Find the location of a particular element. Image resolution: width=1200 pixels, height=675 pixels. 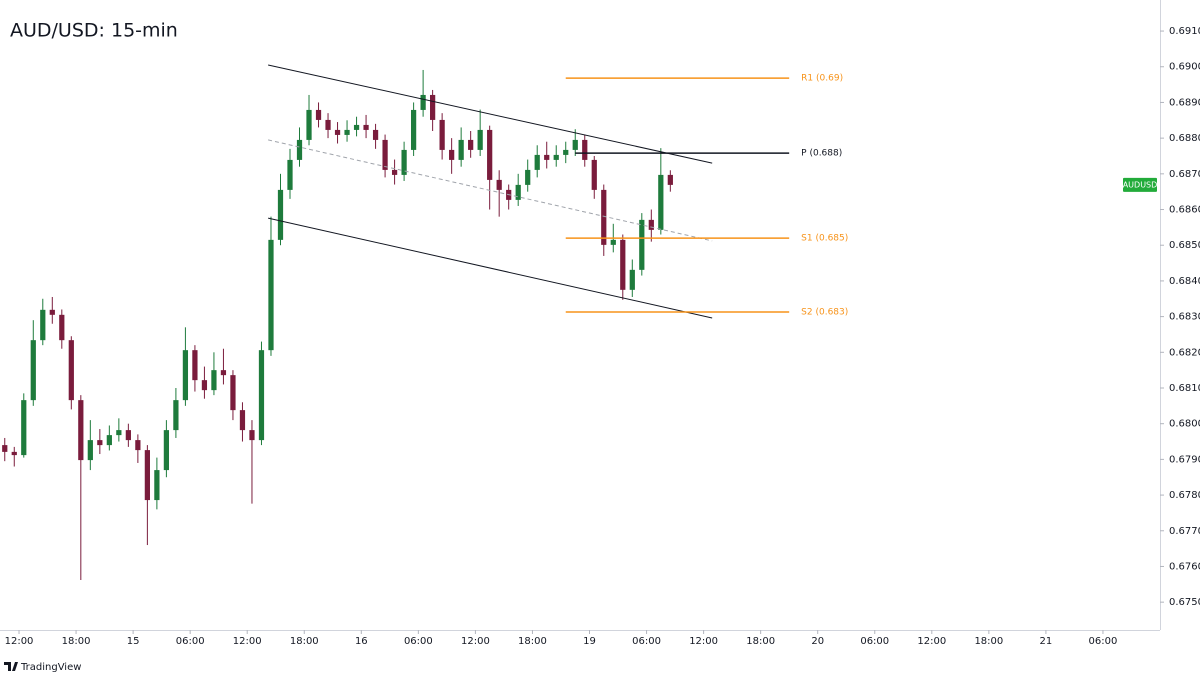

pivot-label: P (0.688) is located at coordinates (821, 154).